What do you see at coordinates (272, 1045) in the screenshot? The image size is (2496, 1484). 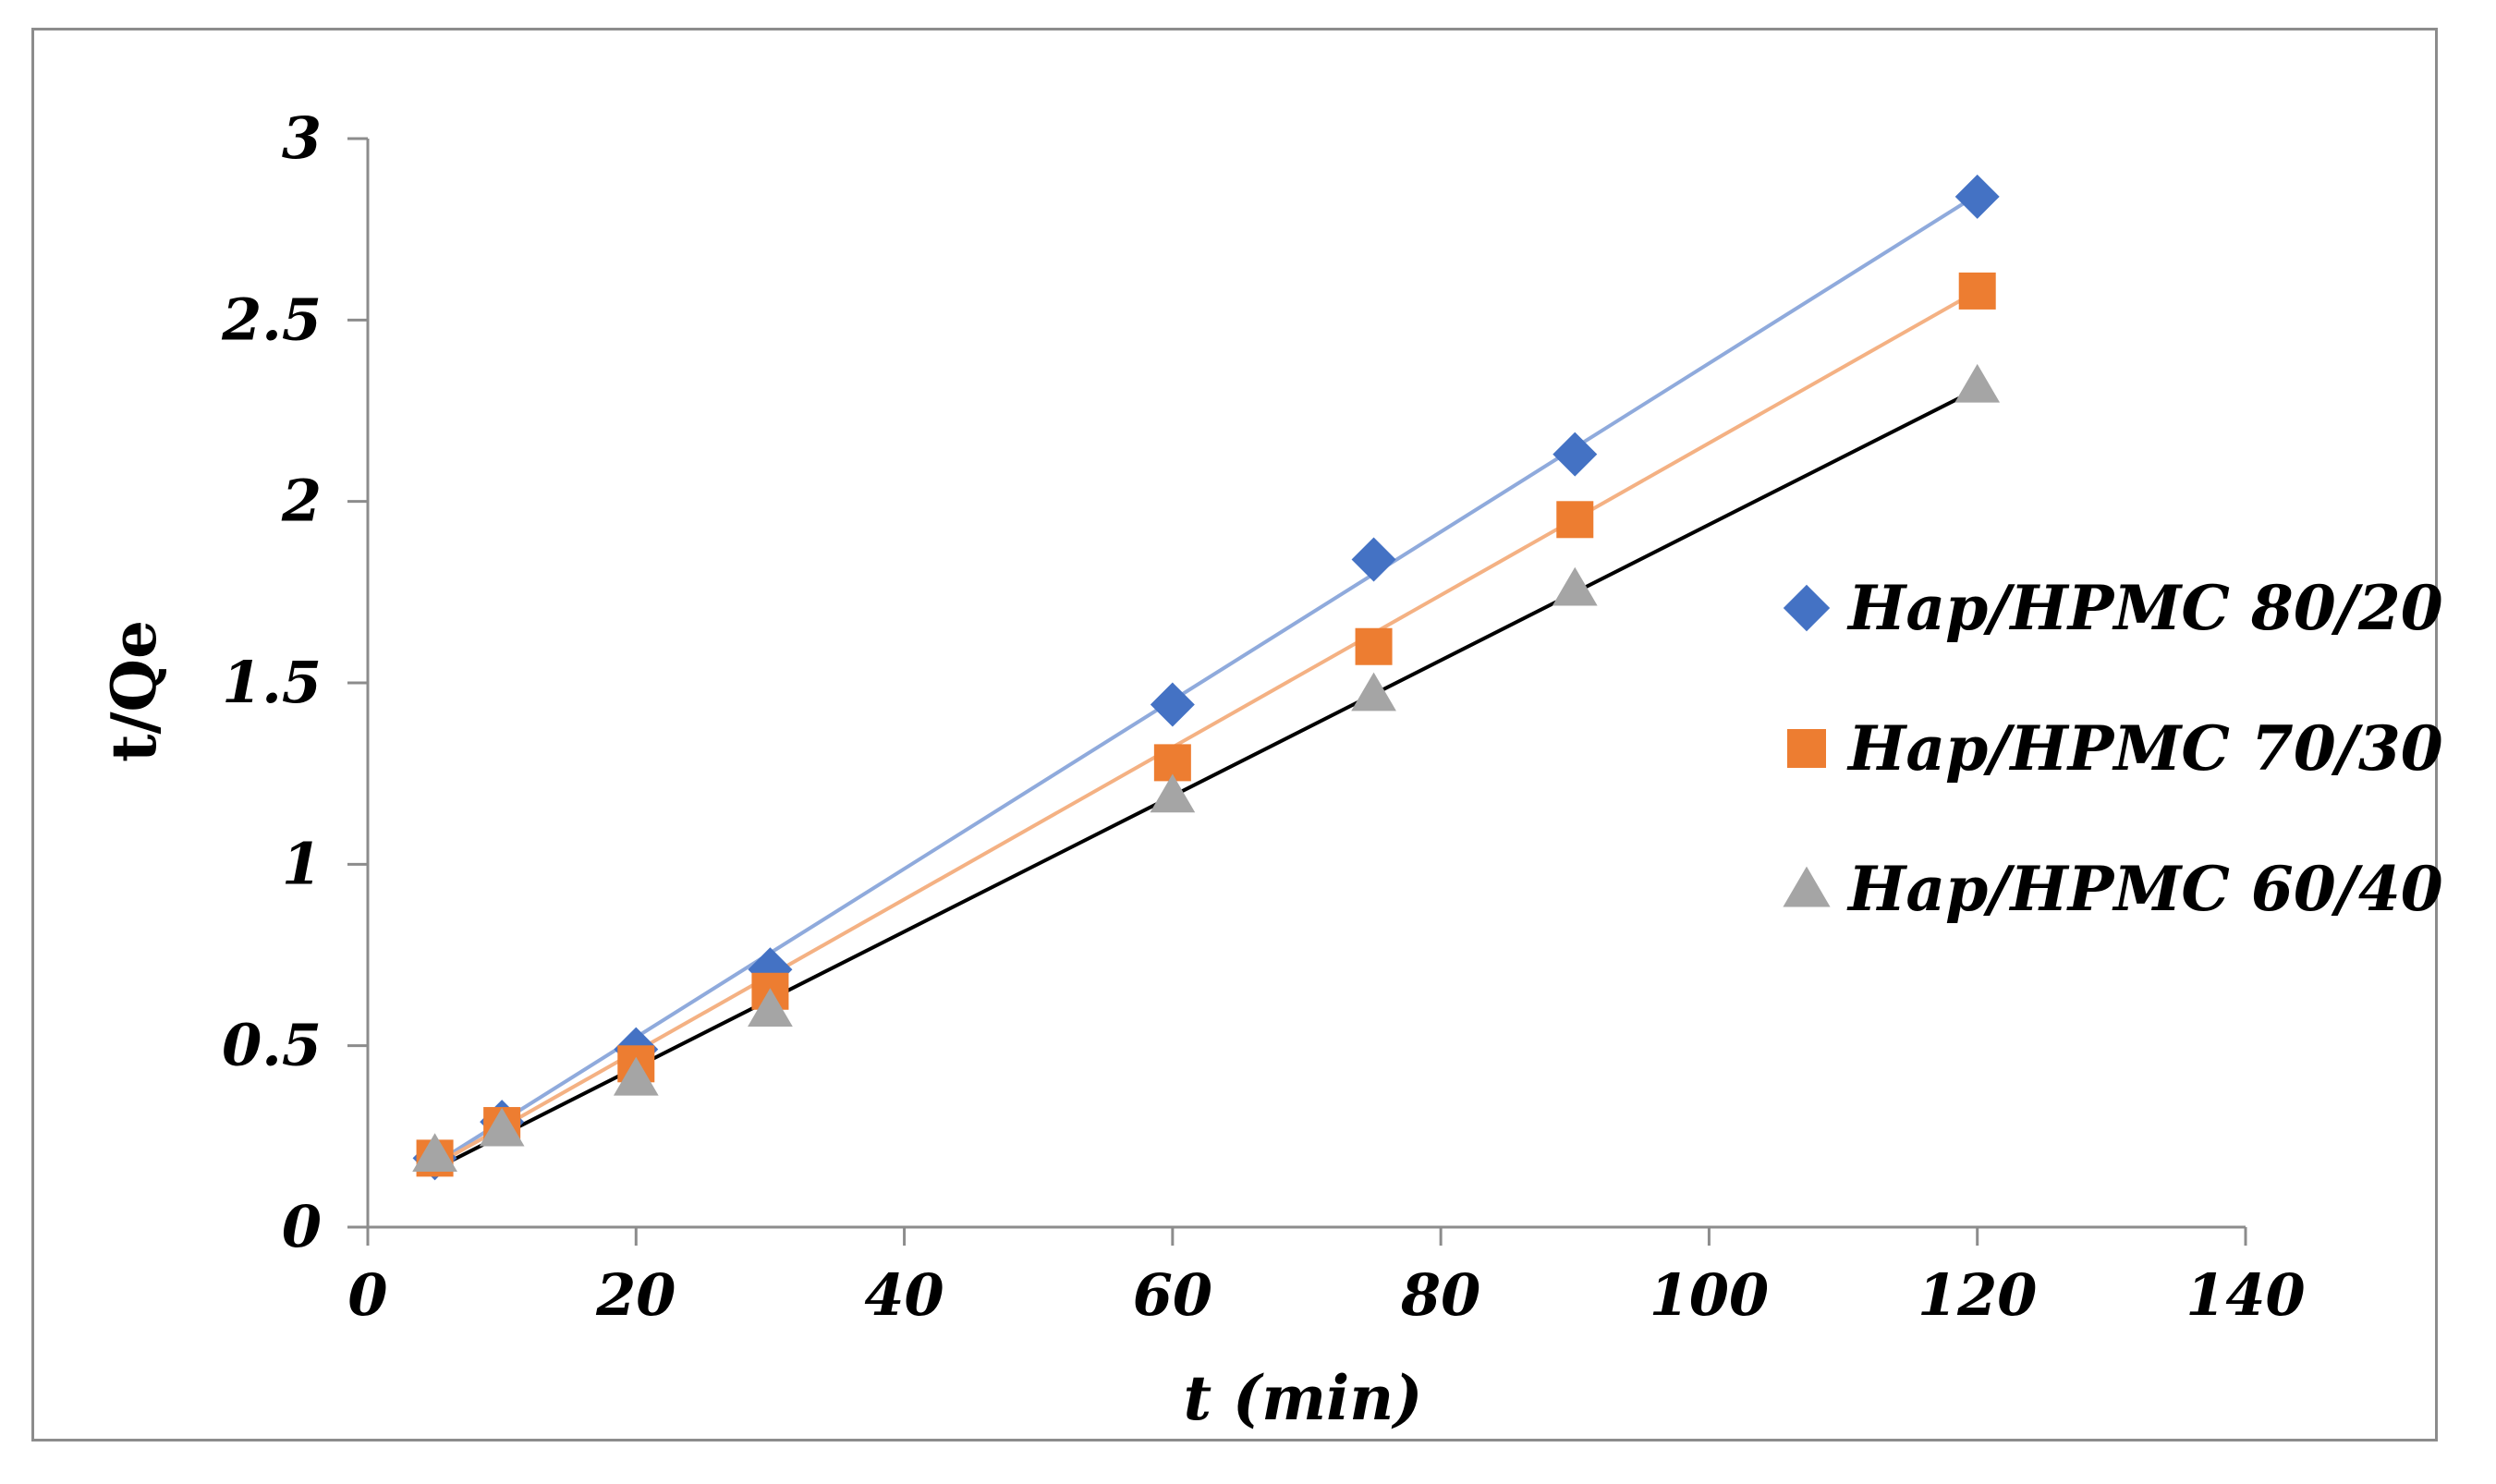 I see `y-tick-label-1: 0.5` at bounding box center [272, 1045].